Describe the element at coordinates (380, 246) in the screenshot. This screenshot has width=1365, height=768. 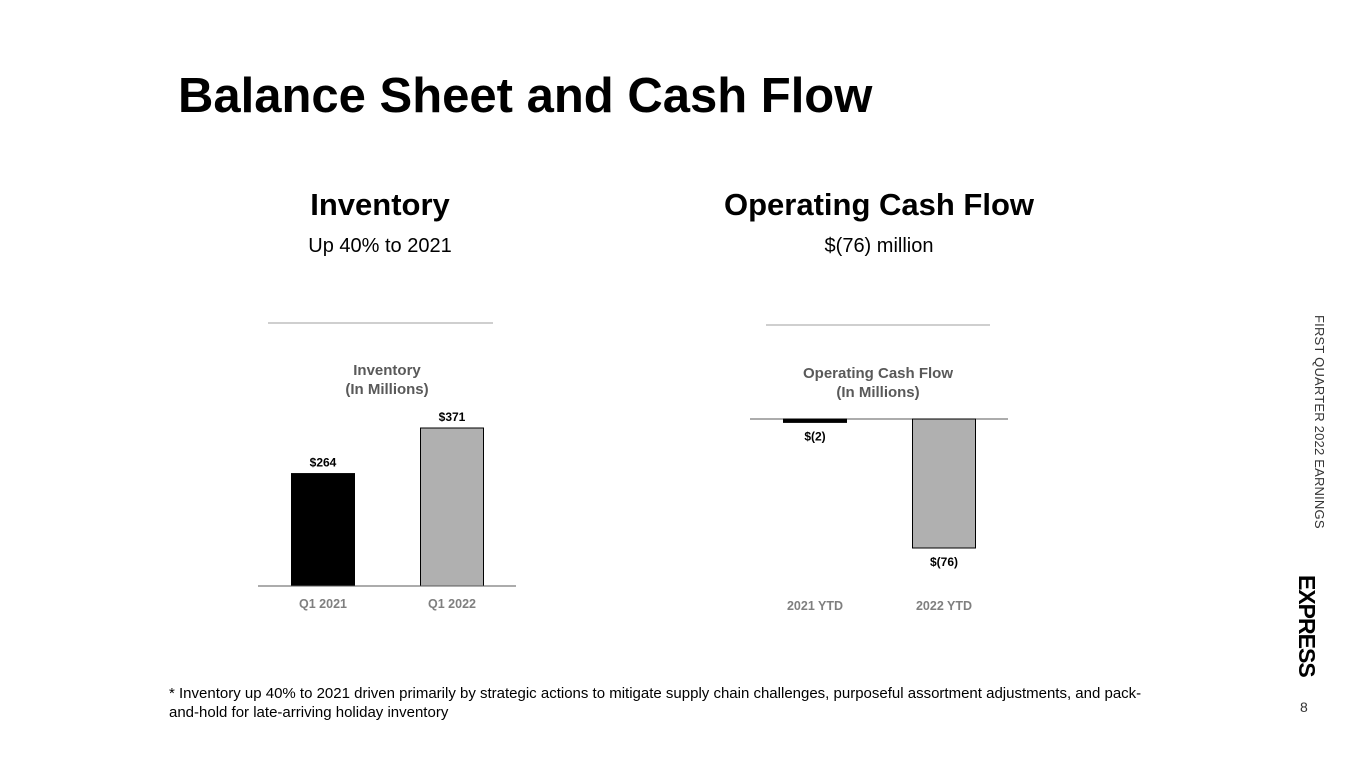
I see `inventory-subheading: Up 40% to 2021` at that location.